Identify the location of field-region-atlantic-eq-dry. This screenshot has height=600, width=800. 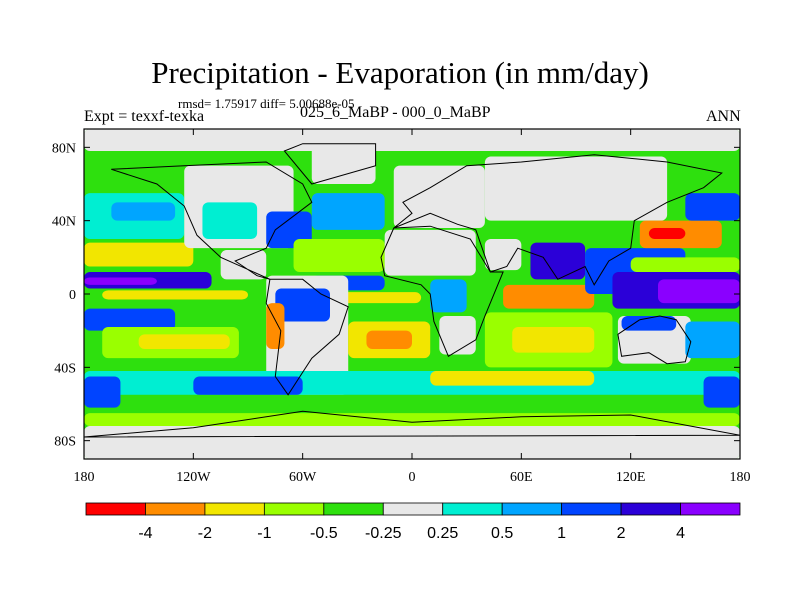
(380, 298).